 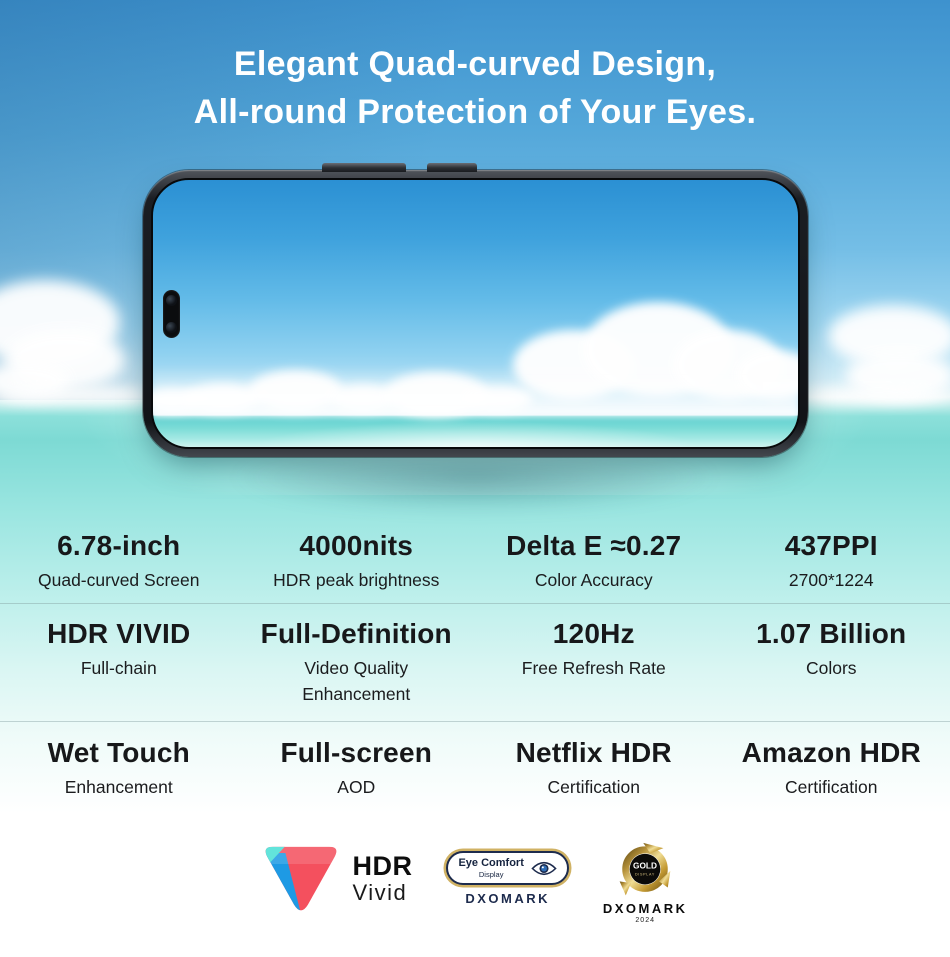 I want to click on gold-badge-year: 2024, so click(x=645, y=920).